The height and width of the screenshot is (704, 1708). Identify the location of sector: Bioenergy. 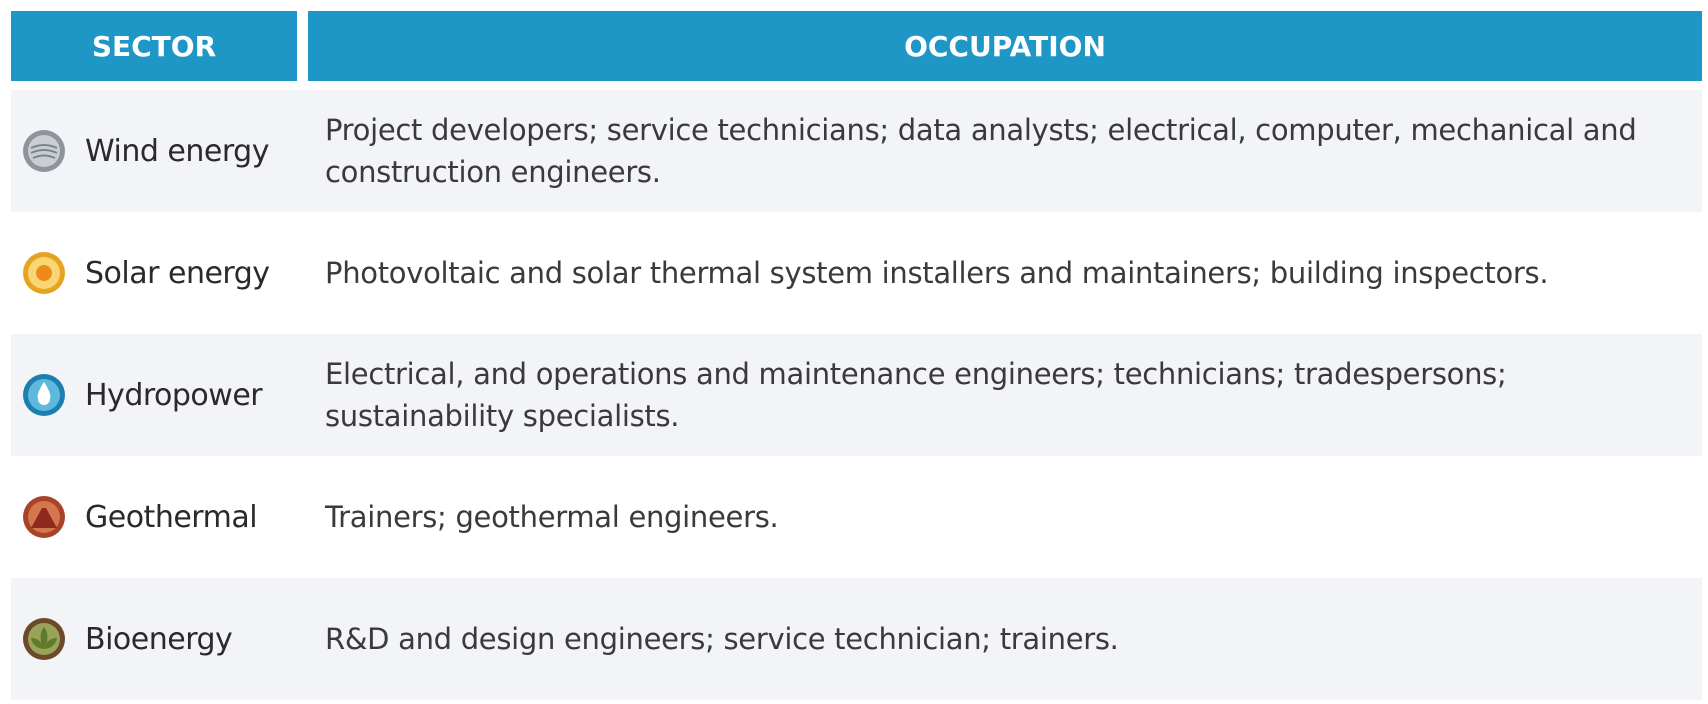
(159, 639).